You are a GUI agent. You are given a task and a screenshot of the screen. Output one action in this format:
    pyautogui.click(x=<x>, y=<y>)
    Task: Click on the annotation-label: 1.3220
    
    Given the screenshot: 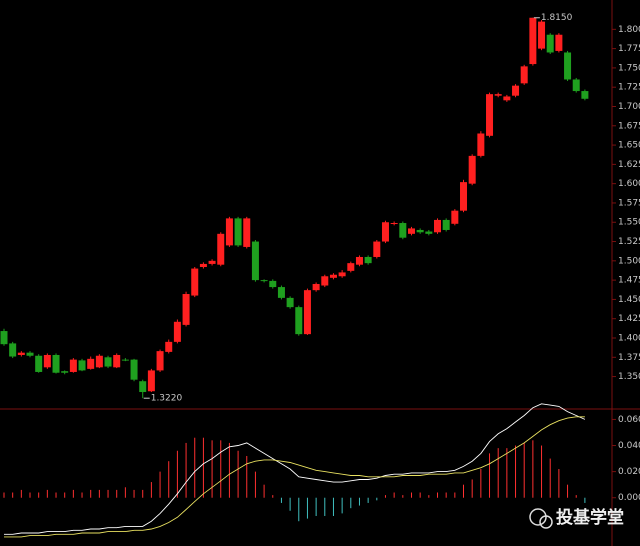 What is the action you would take?
    pyautogui.click(x=167, y=399)
    